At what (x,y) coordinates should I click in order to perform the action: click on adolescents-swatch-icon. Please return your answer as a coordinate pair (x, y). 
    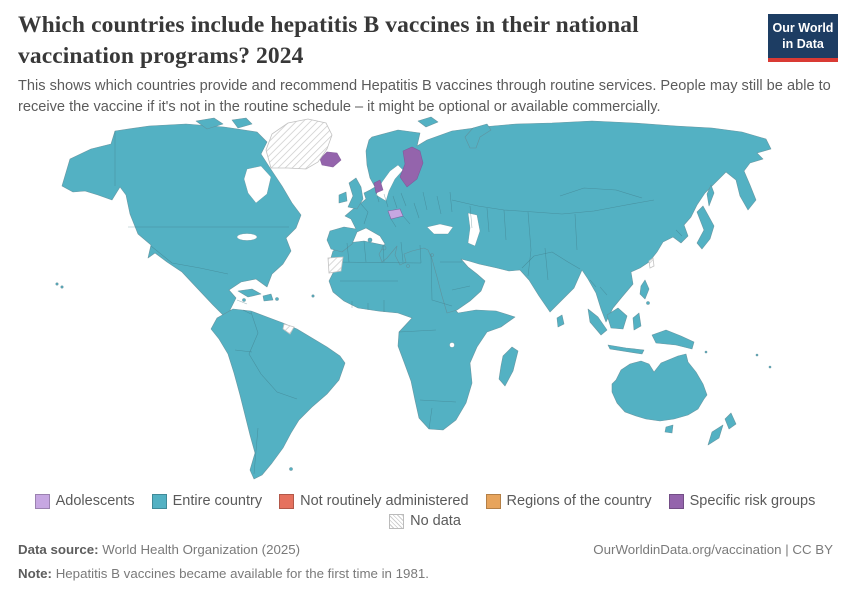
    Looking at the image, I should click on (42, 501).